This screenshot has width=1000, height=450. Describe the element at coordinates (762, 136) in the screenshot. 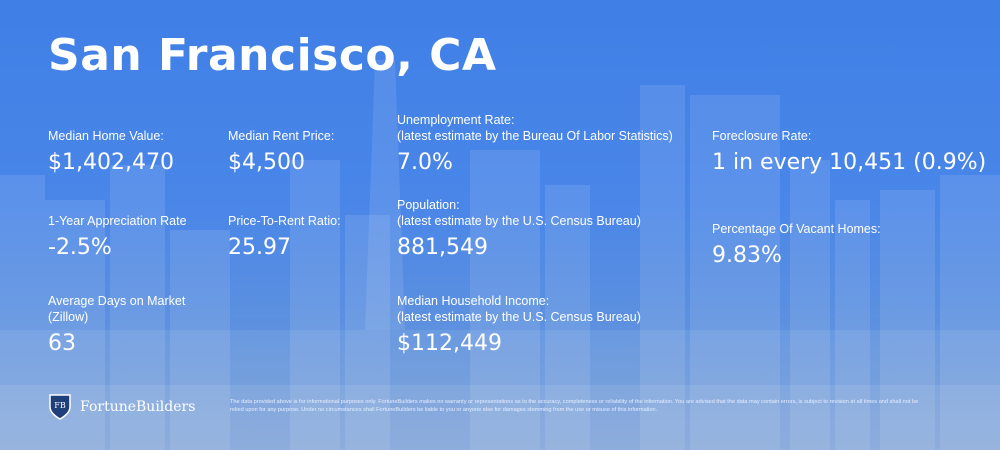

I see `stat-label: Foreclosure Rate:` at that location.